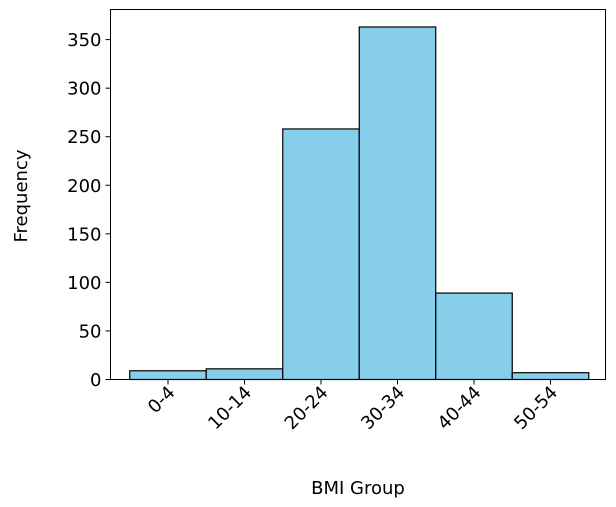  What do you see at coordinates (230, 408) in the screenshot?
I see `x-tick-label: 10-14` at bounding box center [230, 408].